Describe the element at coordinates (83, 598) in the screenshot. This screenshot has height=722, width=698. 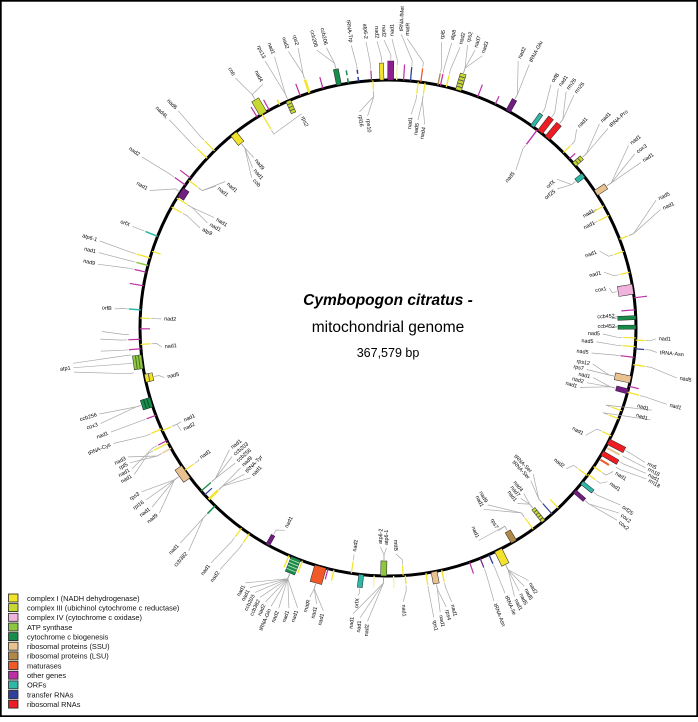
I see `svg-text: complex I (NADH dehydrogenase)` at that location.